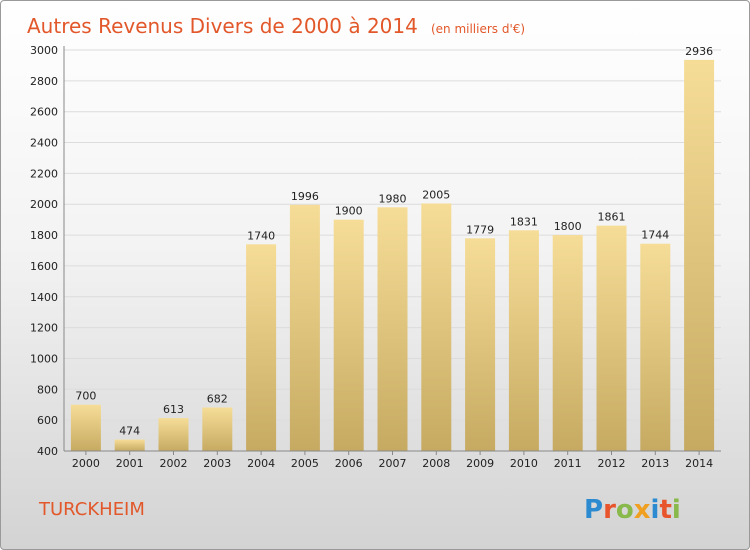 The height and width of the screenshot is (550, 750). I want to click on x-tick-label: 2000, so click(86, 463).